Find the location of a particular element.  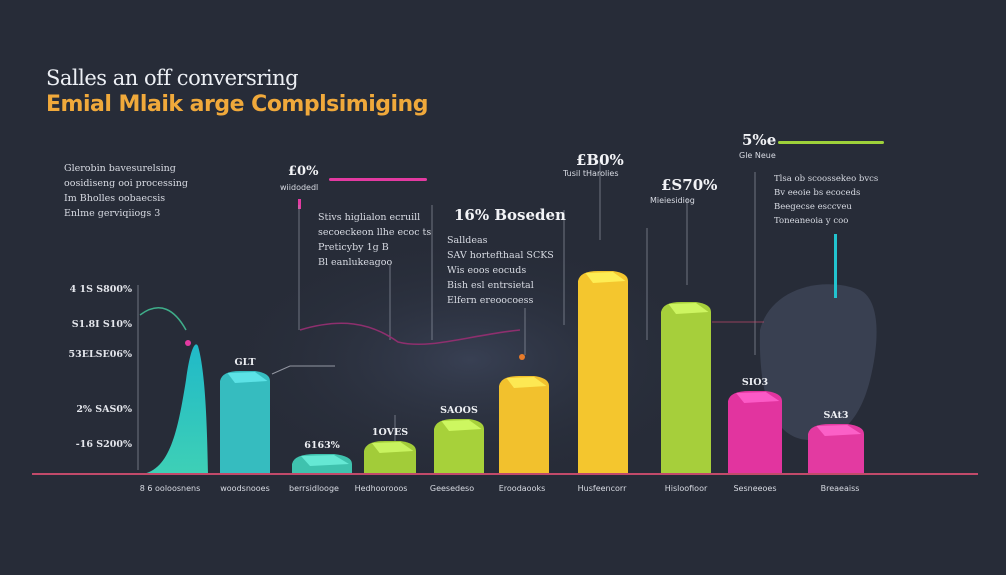

y-tick-label: S1.8I S10% is located at coordinates (102, 324).